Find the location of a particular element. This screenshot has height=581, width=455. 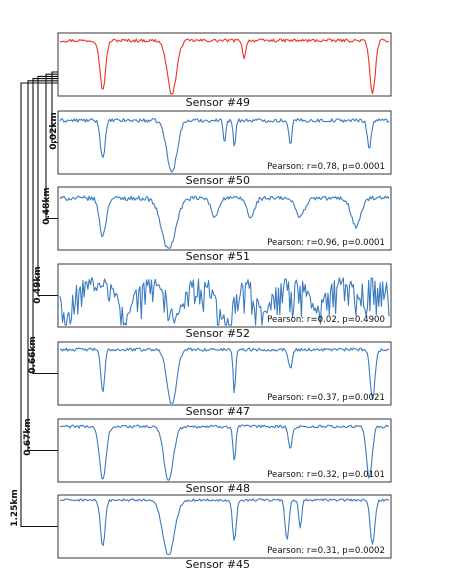

sensor-title: Sensor #50 is located at coordinates (218, 180).